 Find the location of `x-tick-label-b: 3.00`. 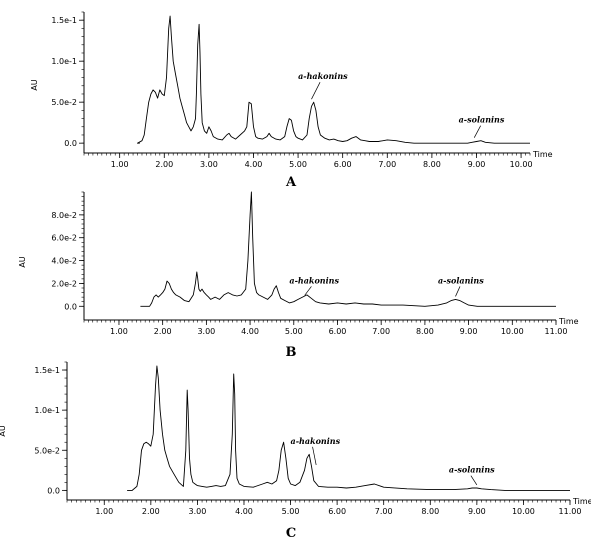

x-tick-label-b: 3.00 is located at coordinates (206, 331).